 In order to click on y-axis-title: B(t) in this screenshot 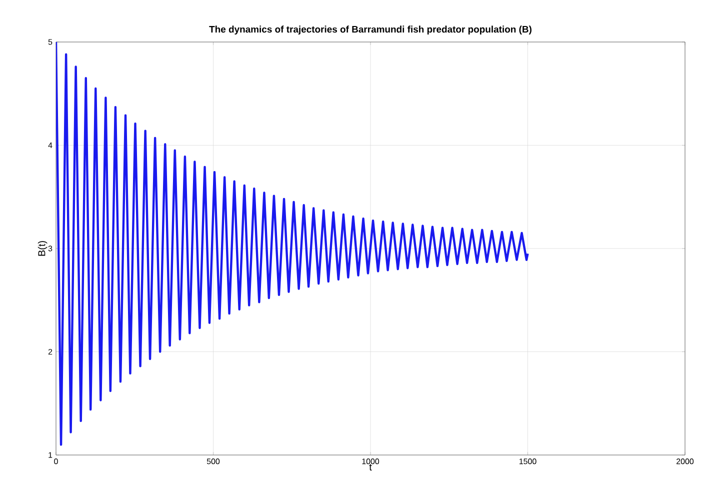, I will do `click(43, 248)`.